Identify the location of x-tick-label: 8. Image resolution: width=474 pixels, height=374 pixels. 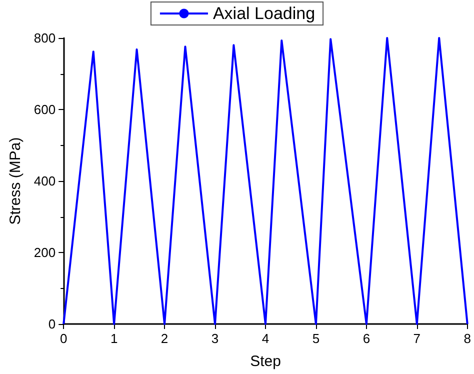
(467, 338).